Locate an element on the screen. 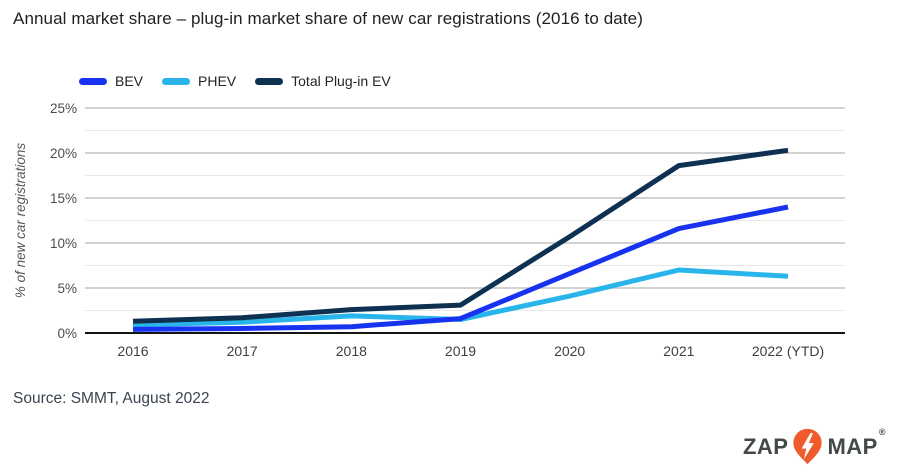 The width and height of the screenshot is (897, 473). legend-label: Total Plug-in EV is located at coordinates (341, 81).